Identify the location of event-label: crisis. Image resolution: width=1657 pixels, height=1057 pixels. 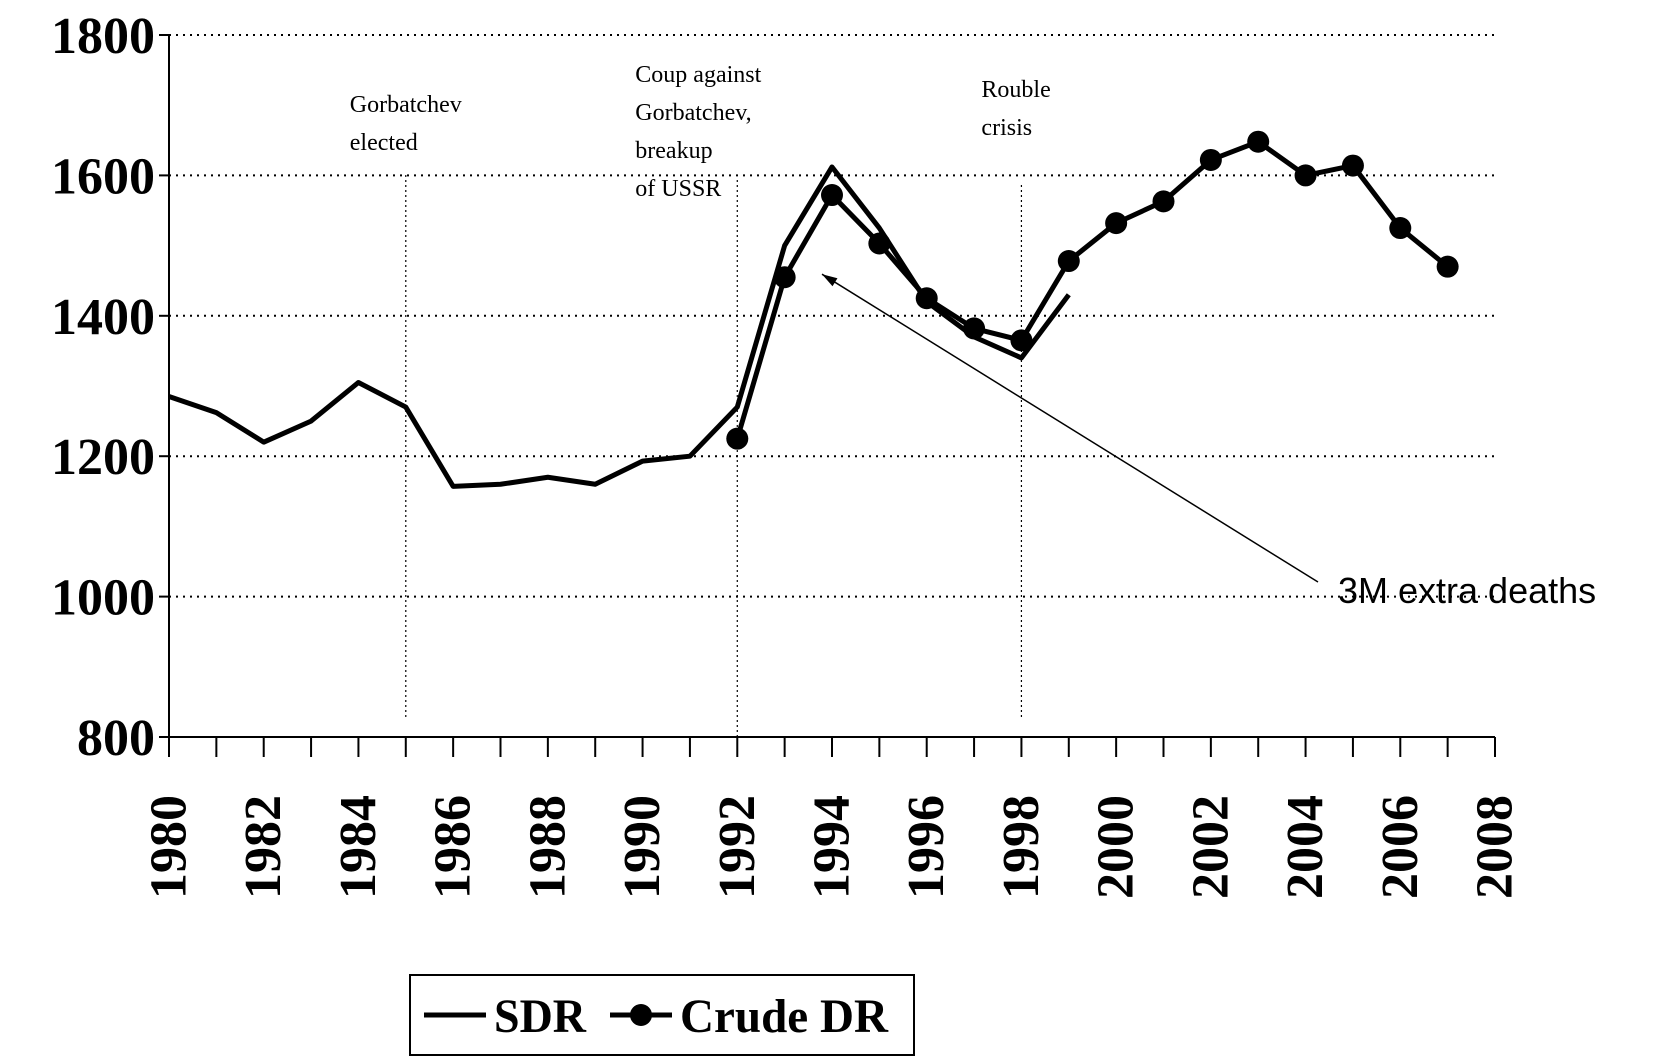
(1006, 128).